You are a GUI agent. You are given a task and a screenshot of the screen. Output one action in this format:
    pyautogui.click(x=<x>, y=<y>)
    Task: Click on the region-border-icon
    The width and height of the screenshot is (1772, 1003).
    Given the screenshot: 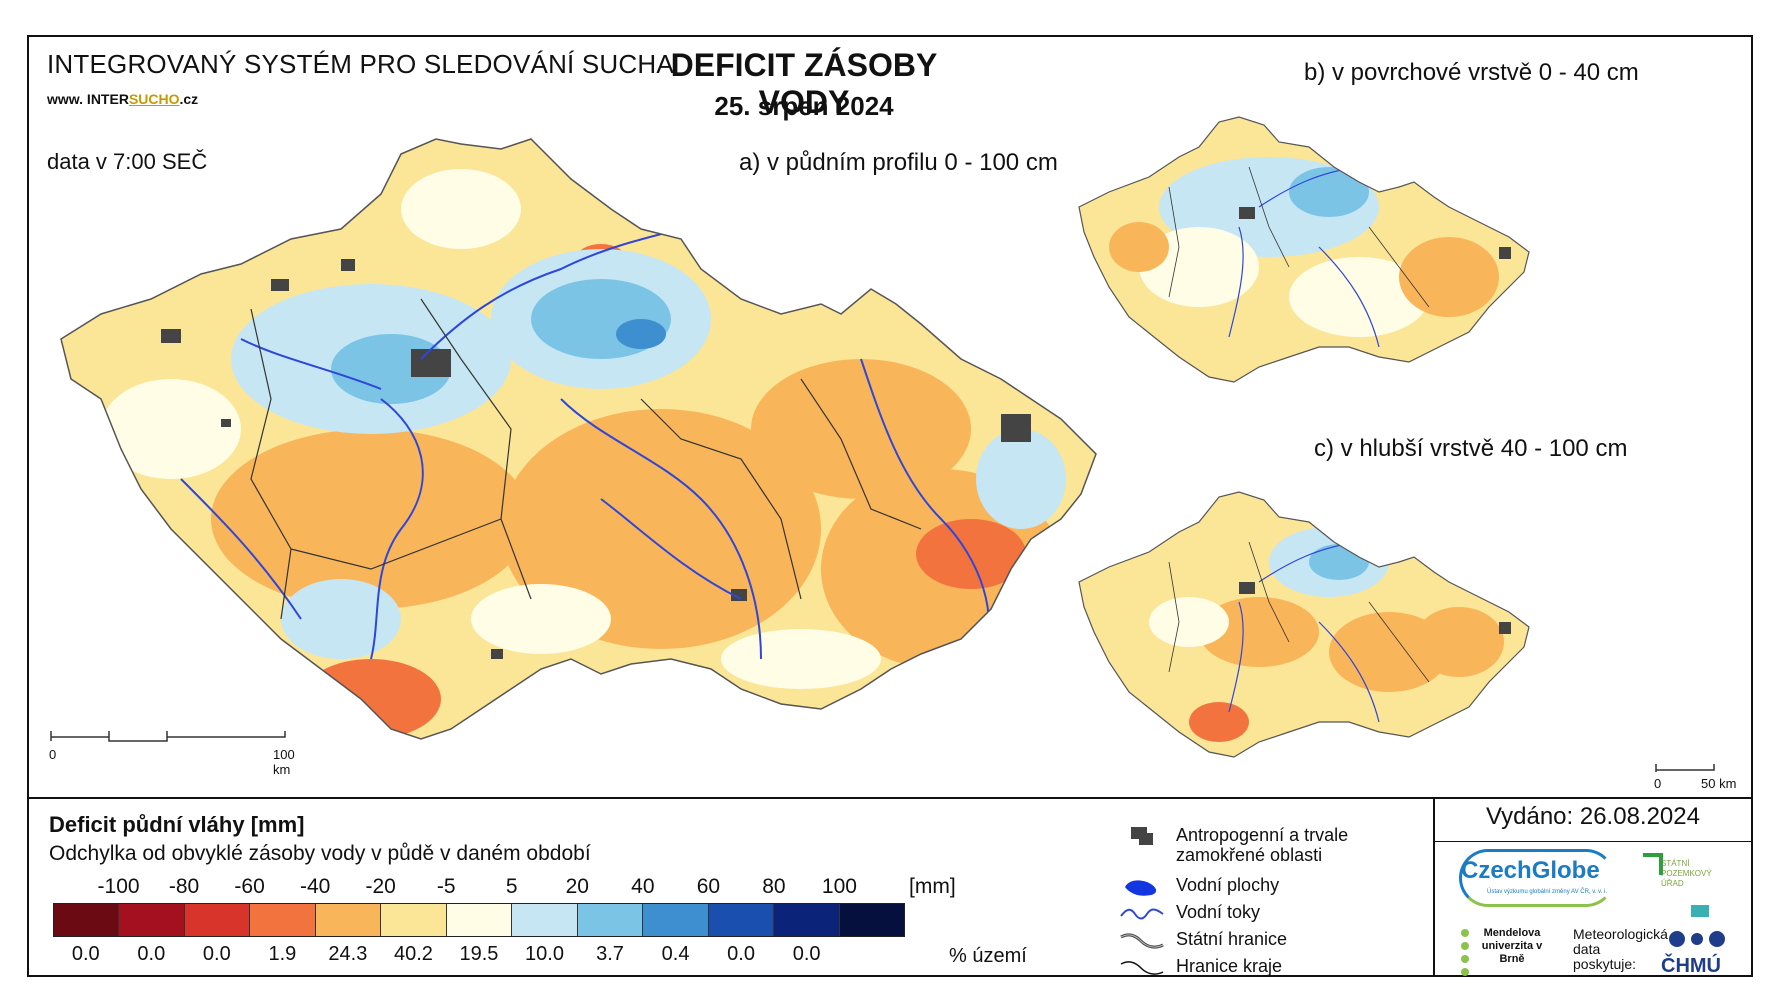 What is the action you would take?
    pyautogui.click(x=1142, y=968)
    